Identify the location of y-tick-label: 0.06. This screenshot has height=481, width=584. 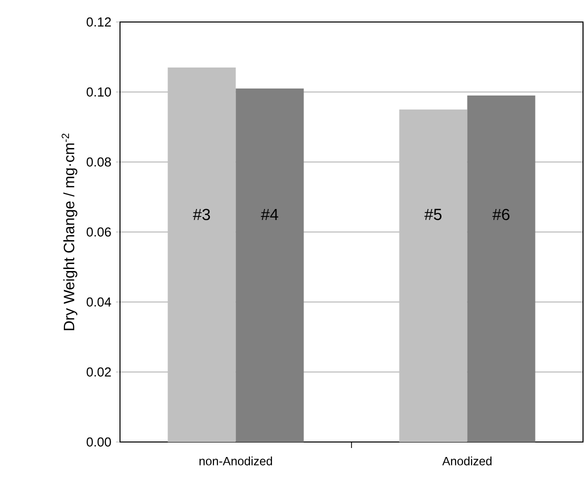
(98, 232).